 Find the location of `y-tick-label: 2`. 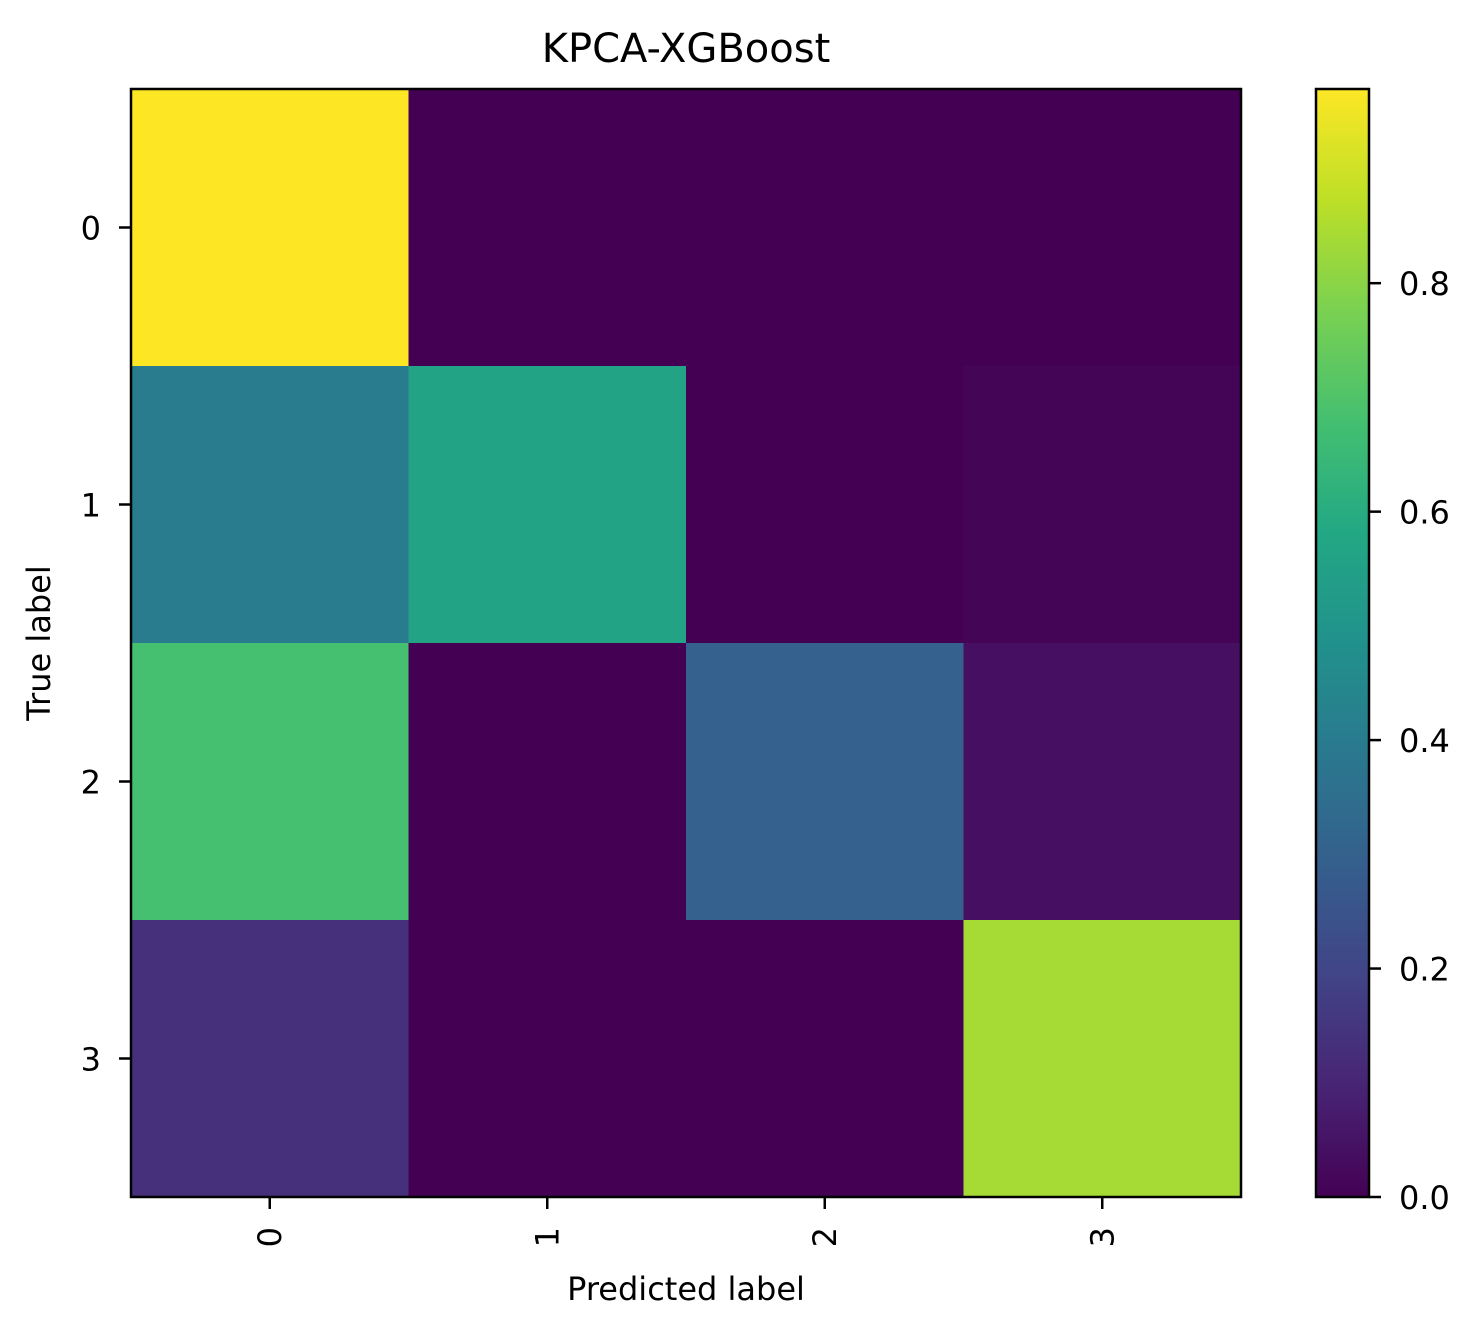

y-tick-label: 2 is located at coordinates (91, 783).